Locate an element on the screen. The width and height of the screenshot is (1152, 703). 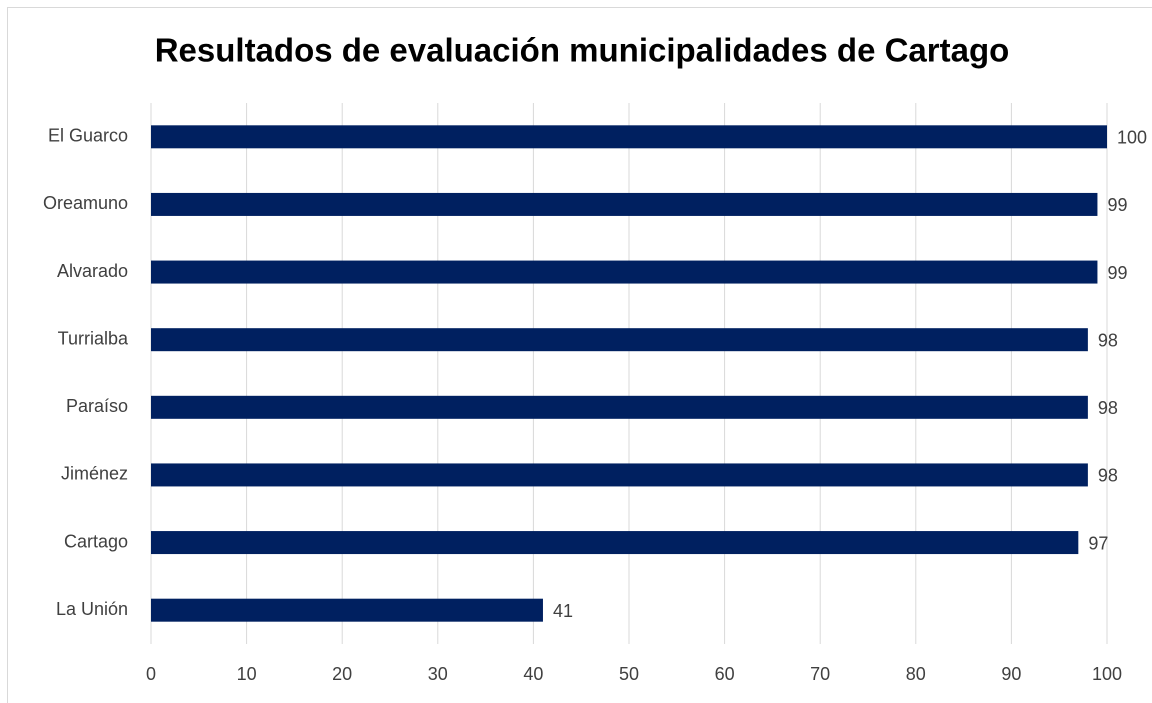
y-tick-label: El Guarco is located at coordinates (88, 136).